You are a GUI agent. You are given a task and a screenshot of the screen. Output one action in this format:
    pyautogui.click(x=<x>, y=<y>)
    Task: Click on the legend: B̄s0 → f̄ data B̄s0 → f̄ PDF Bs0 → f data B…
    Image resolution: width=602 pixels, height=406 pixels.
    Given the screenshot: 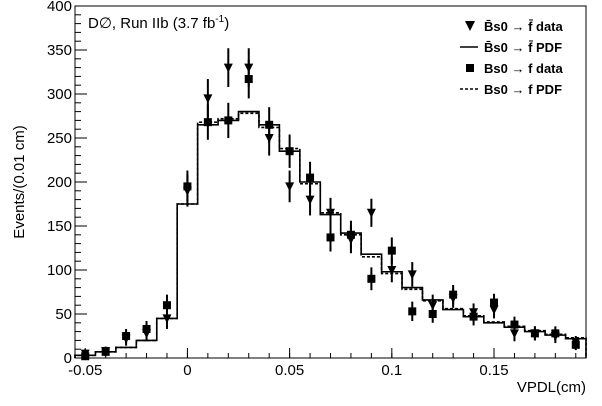 What is the action you would take?
    pyautogui.click(x=512, y=58)
    